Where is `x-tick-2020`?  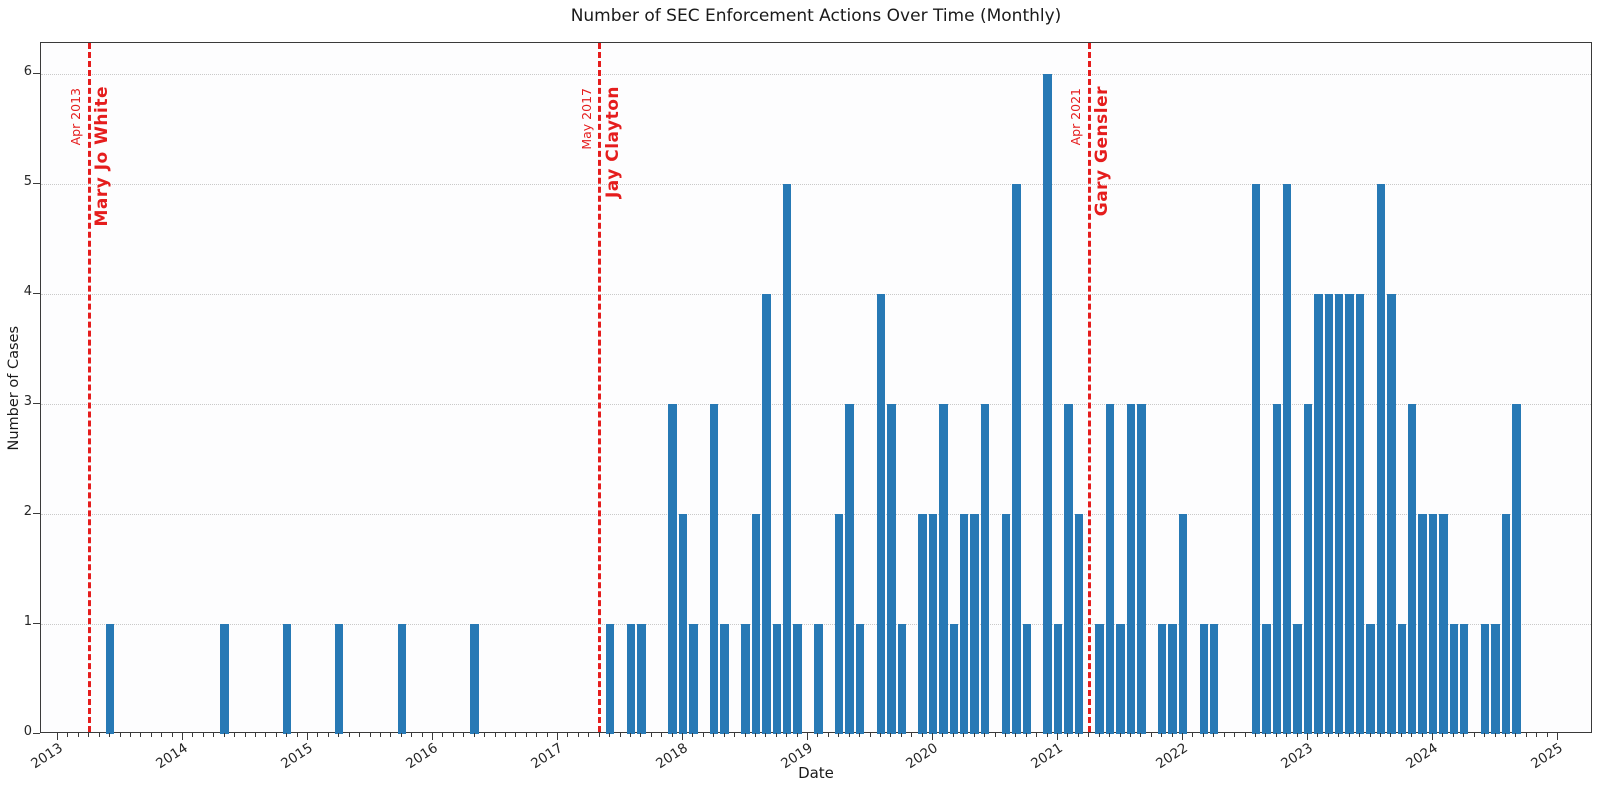
x-tick-2020 is located at coordinates (932, 736).